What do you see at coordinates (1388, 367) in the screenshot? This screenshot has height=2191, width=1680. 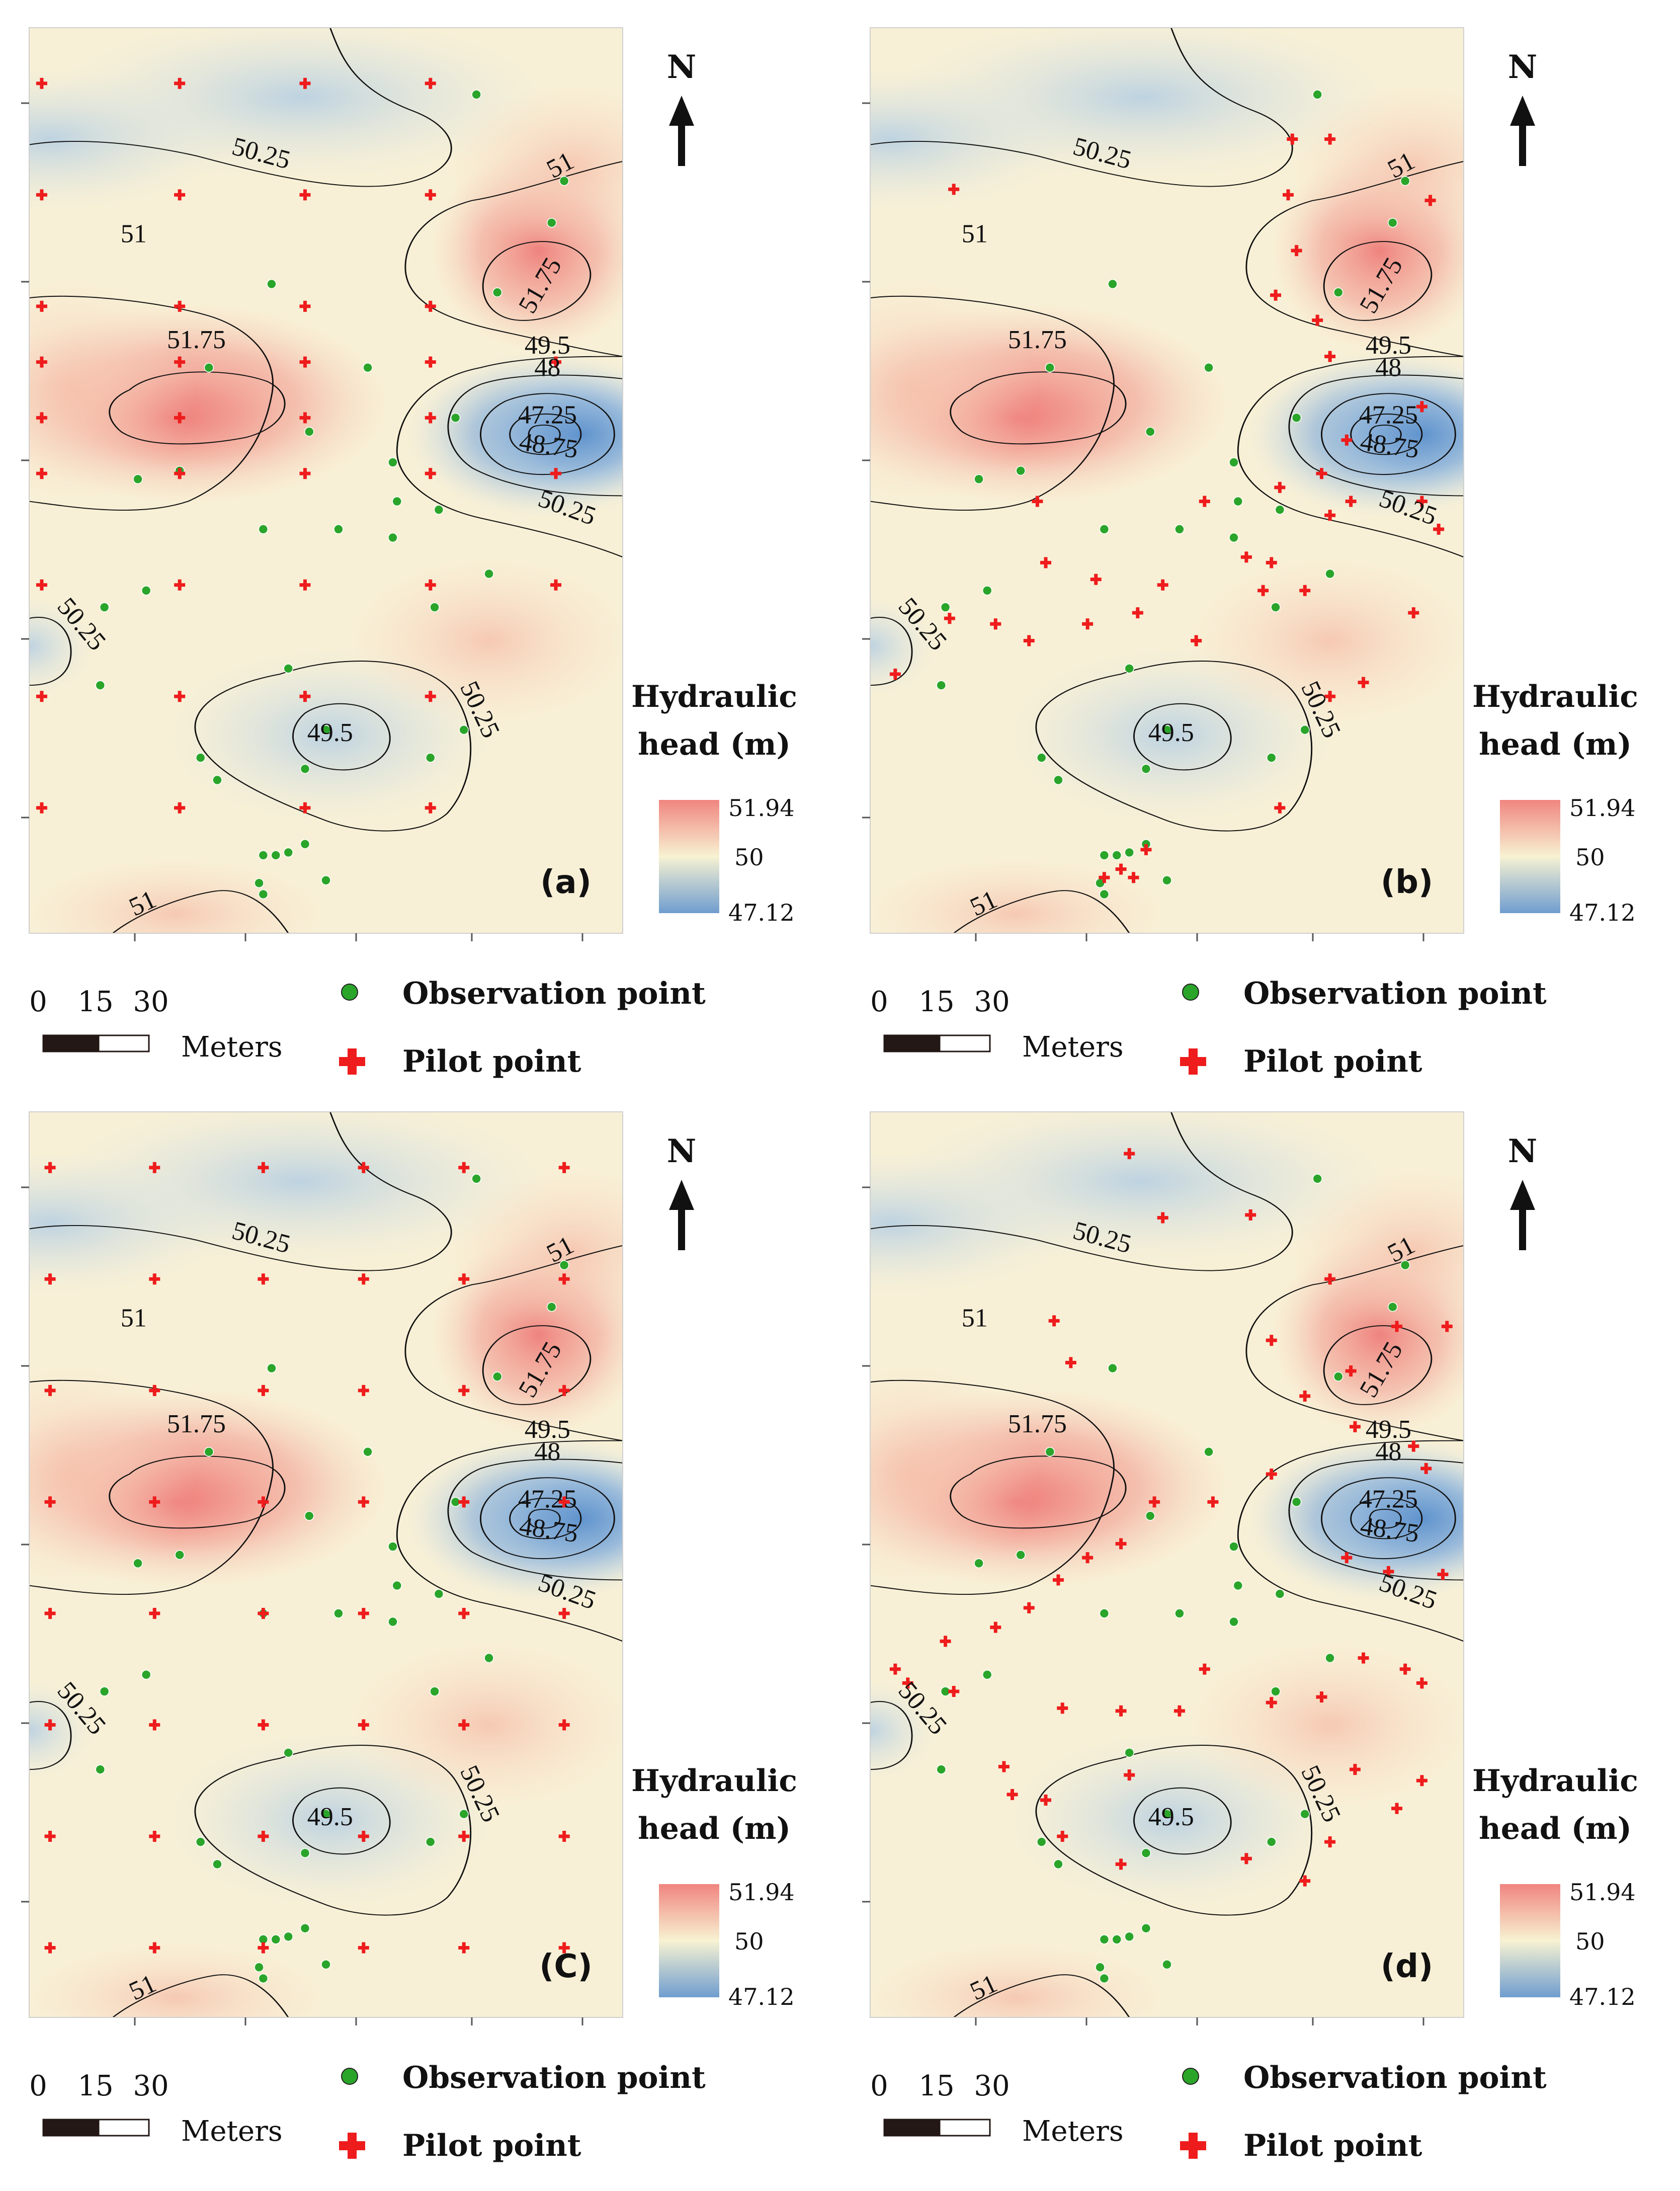 I see `contour-label: 48` at bounding box center [1388, 367].